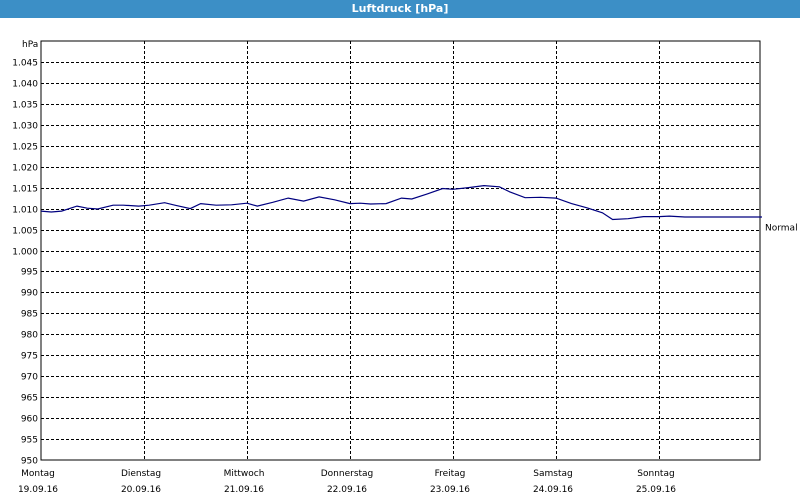 Image resolution: width=800 pixels, height=500 pixels. I want to click on x-tick-date: 19.09.16, so click(38, 490).